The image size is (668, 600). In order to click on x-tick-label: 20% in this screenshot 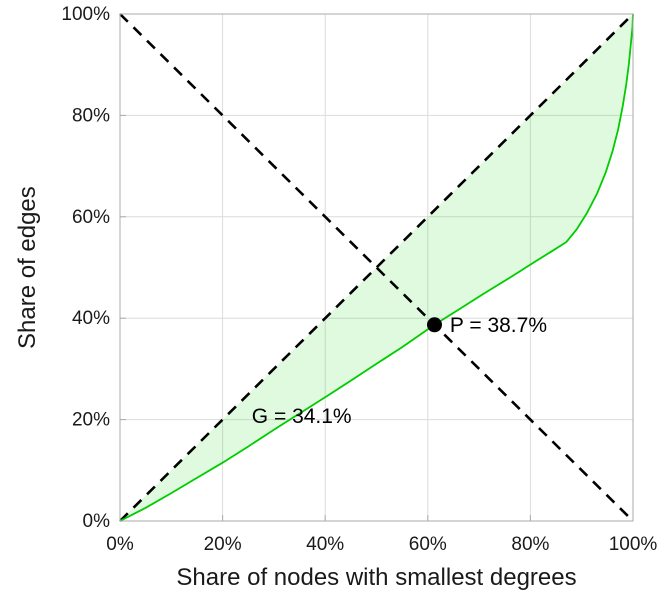, I will do `click(223, 544)`.